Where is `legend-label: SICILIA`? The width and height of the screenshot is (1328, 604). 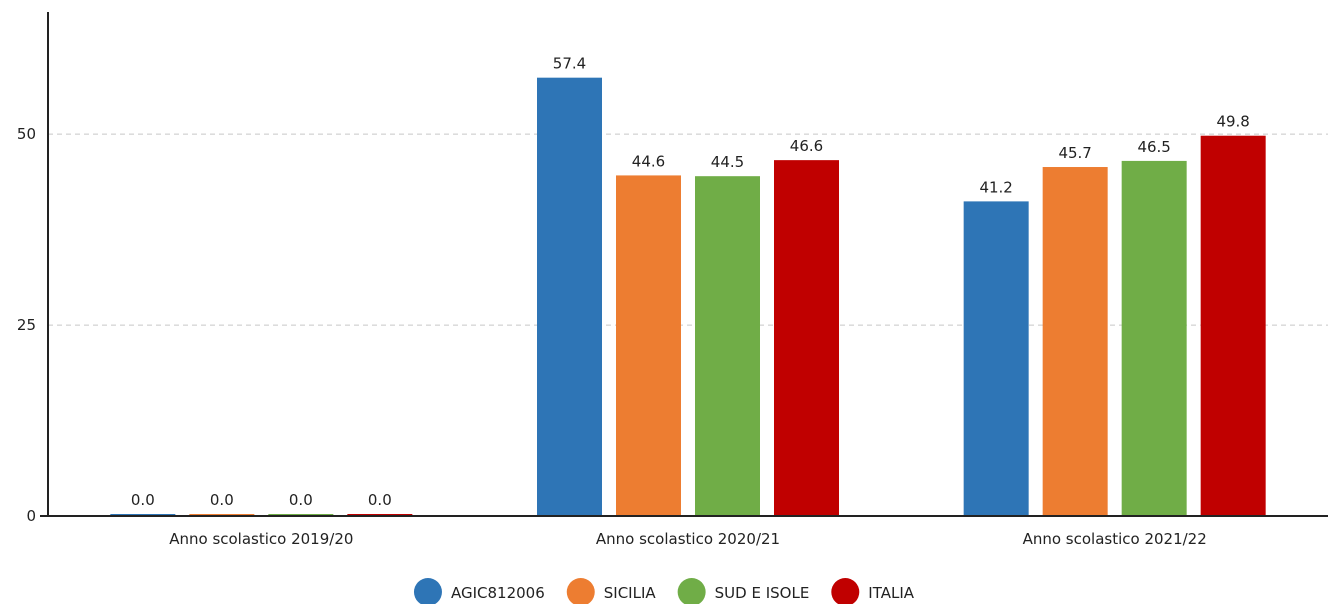 legend-label: SICILIA is located at coordinates (630, 593).